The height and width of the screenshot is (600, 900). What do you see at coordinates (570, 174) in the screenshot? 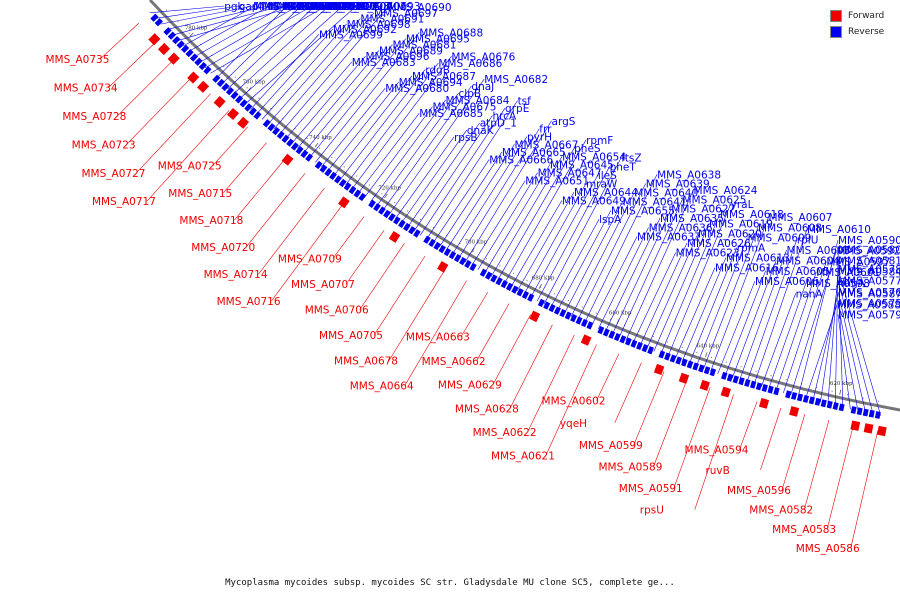
I see `gene-label: MMS_A0647` at bounding box center [570, 174].